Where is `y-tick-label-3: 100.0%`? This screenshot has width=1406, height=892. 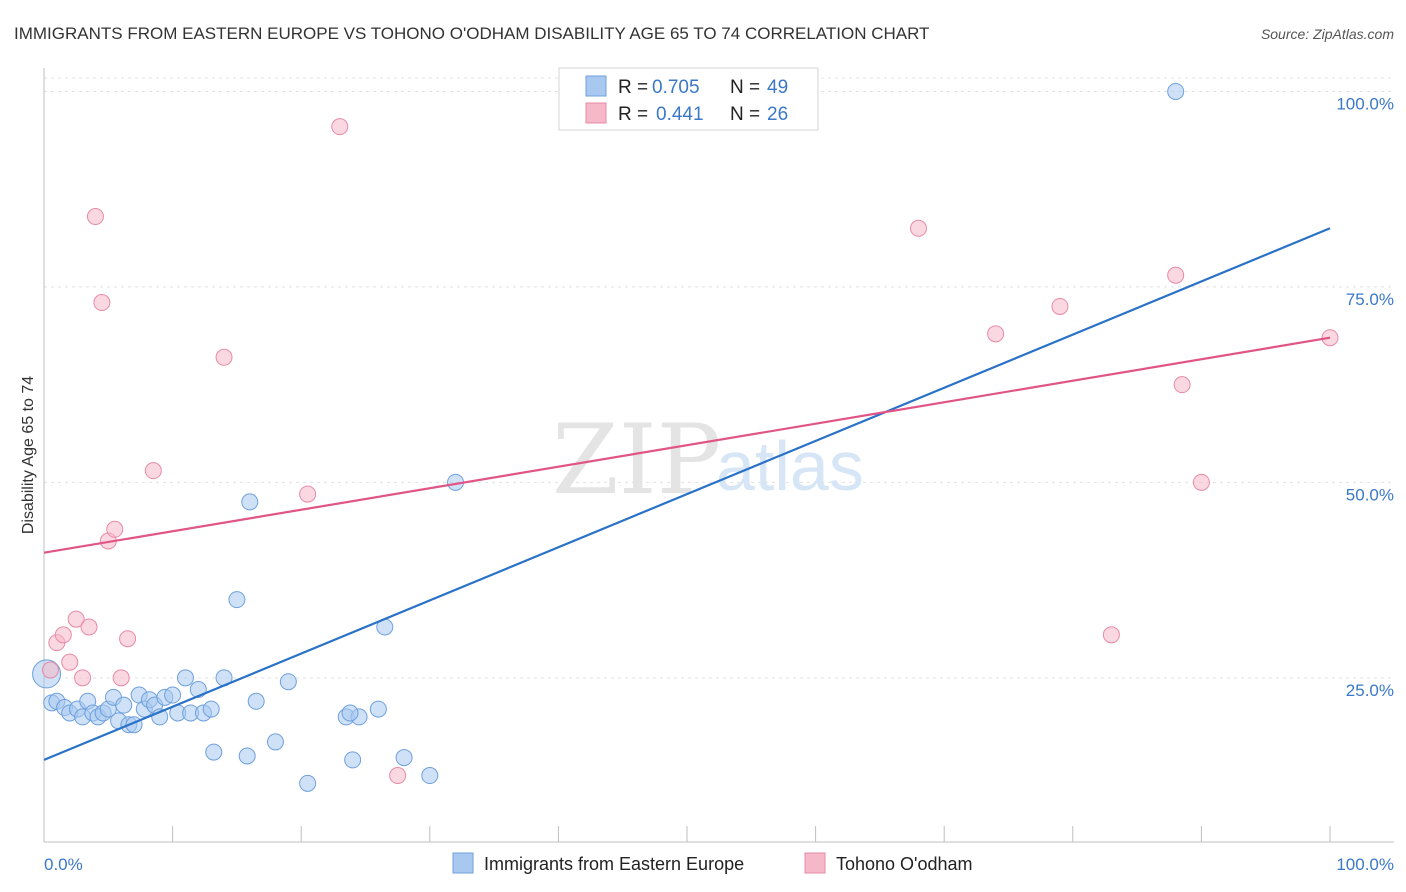 y-tick-label-3: 100.0% is located at coordinates (1365, 103).